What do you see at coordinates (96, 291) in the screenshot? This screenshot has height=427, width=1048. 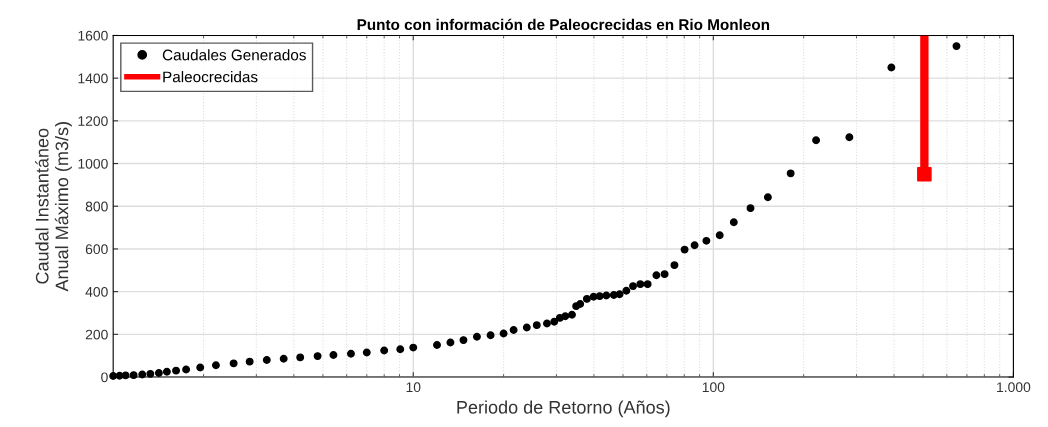 I see `y-tick-label: 400` at bounding box center [96, 291].